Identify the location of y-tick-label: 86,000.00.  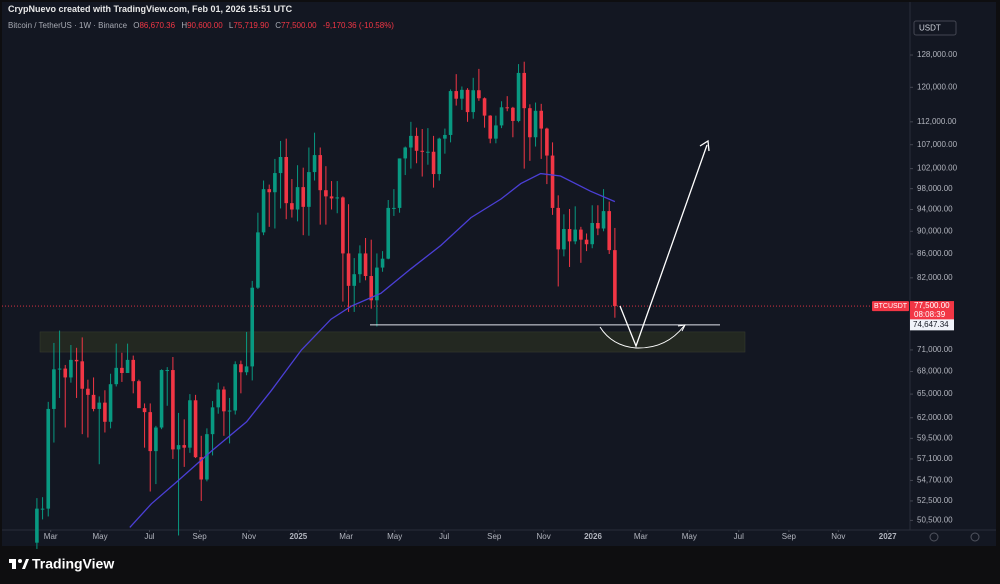
(935, 253).